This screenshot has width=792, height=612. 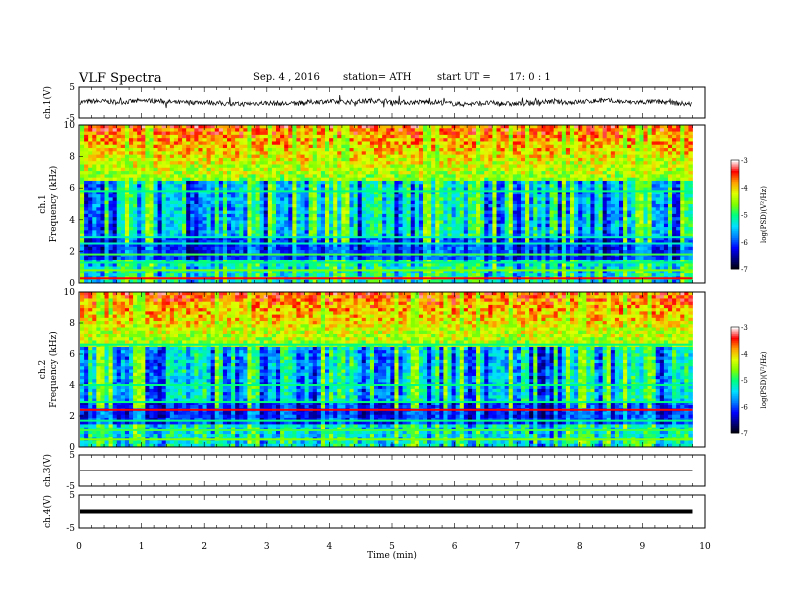 What do you see at coordinates (72, 417) in the screenshot?
I see `ch2-spectrogram-ytick-2: 2` at bounding box center [72, 417].